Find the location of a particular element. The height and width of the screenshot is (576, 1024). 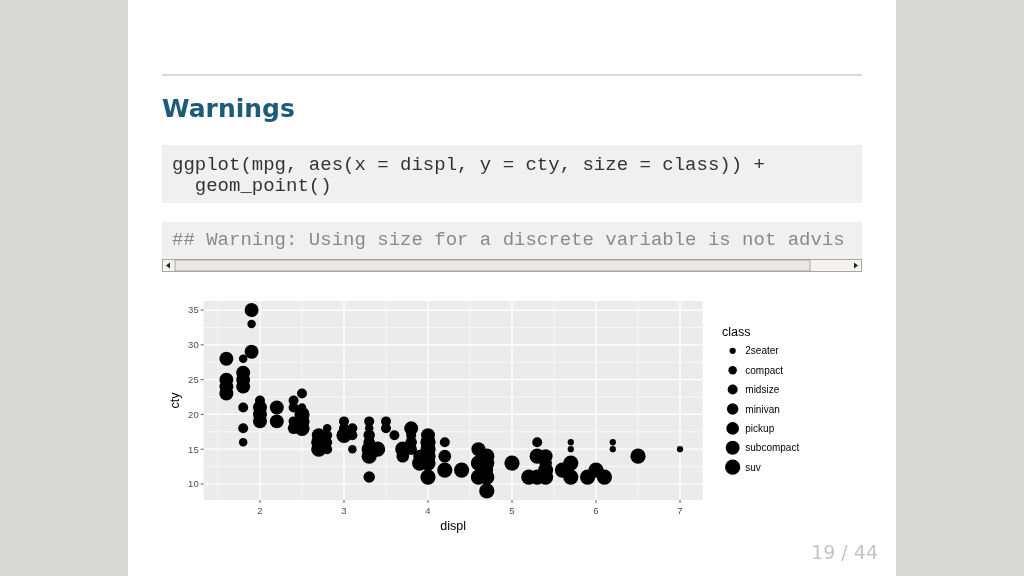

y-tick-label: 35 is located at coordinates (193, 310).